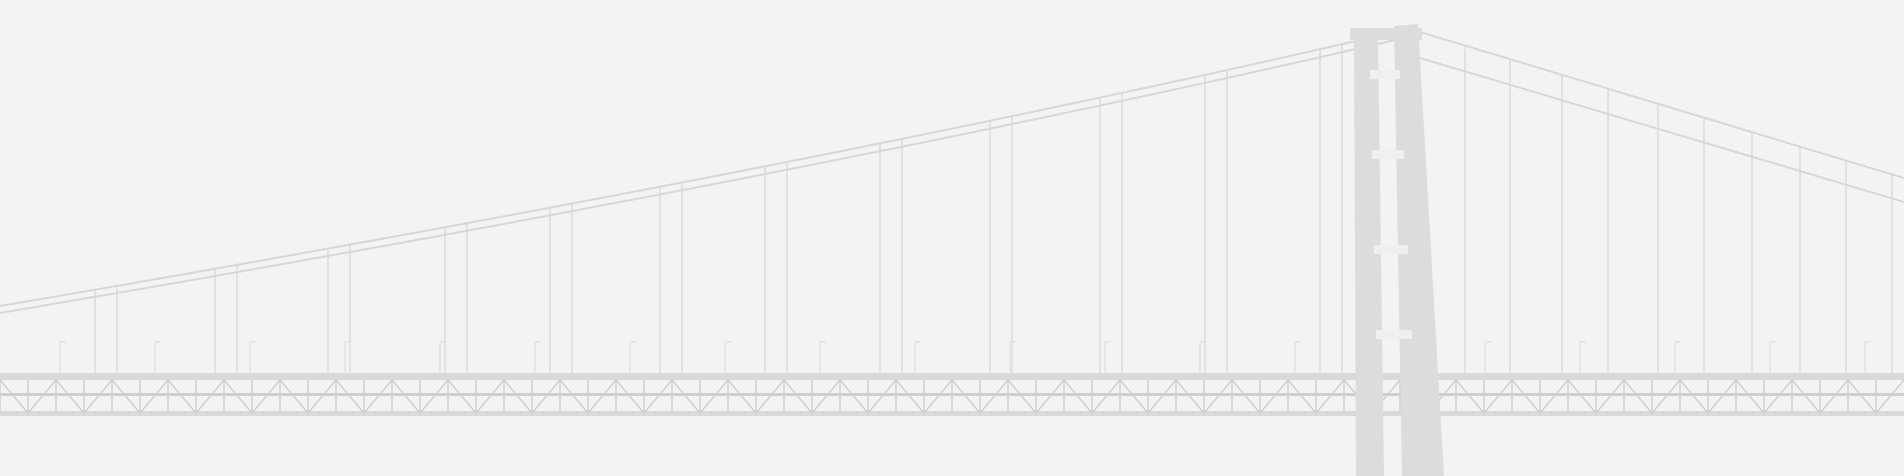 The height and width of the screenshot is (476, 1904). I want to click on deck-truss, so click(952, 396).